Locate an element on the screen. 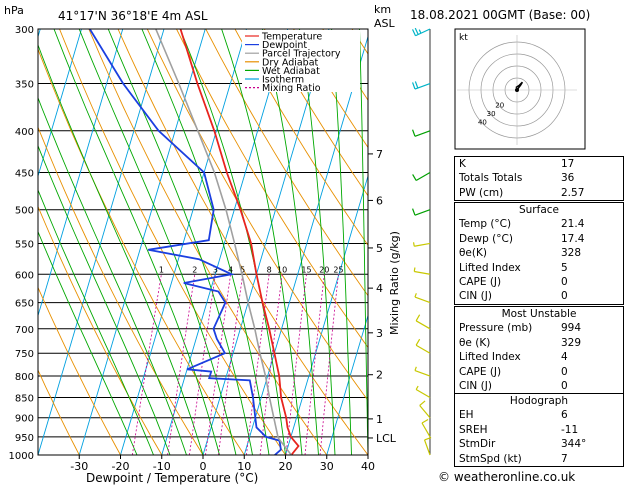 This screenshot has width=629, height=486. surface-label: Temp (°C) is located at coordinates (485, 224).